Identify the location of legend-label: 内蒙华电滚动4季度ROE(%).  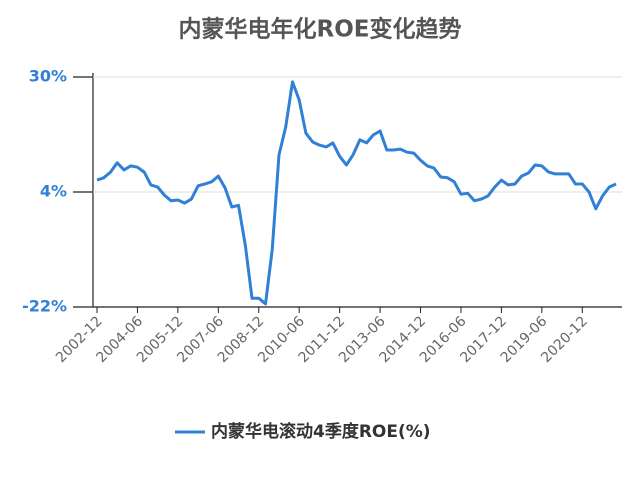
(321, 431).